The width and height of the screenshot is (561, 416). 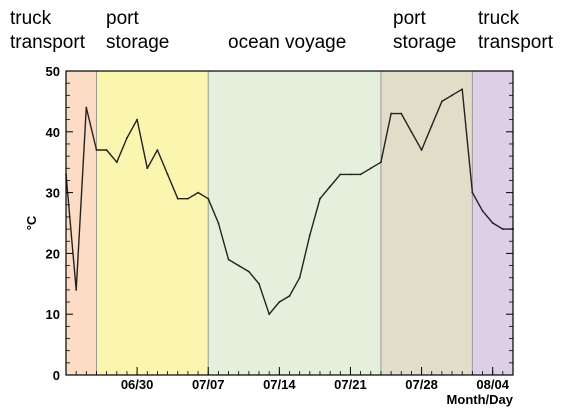 I want to click on x-axis: 06/30 07/07 07/14 07/21 07/28 08/04, so click(x=289, y=379).